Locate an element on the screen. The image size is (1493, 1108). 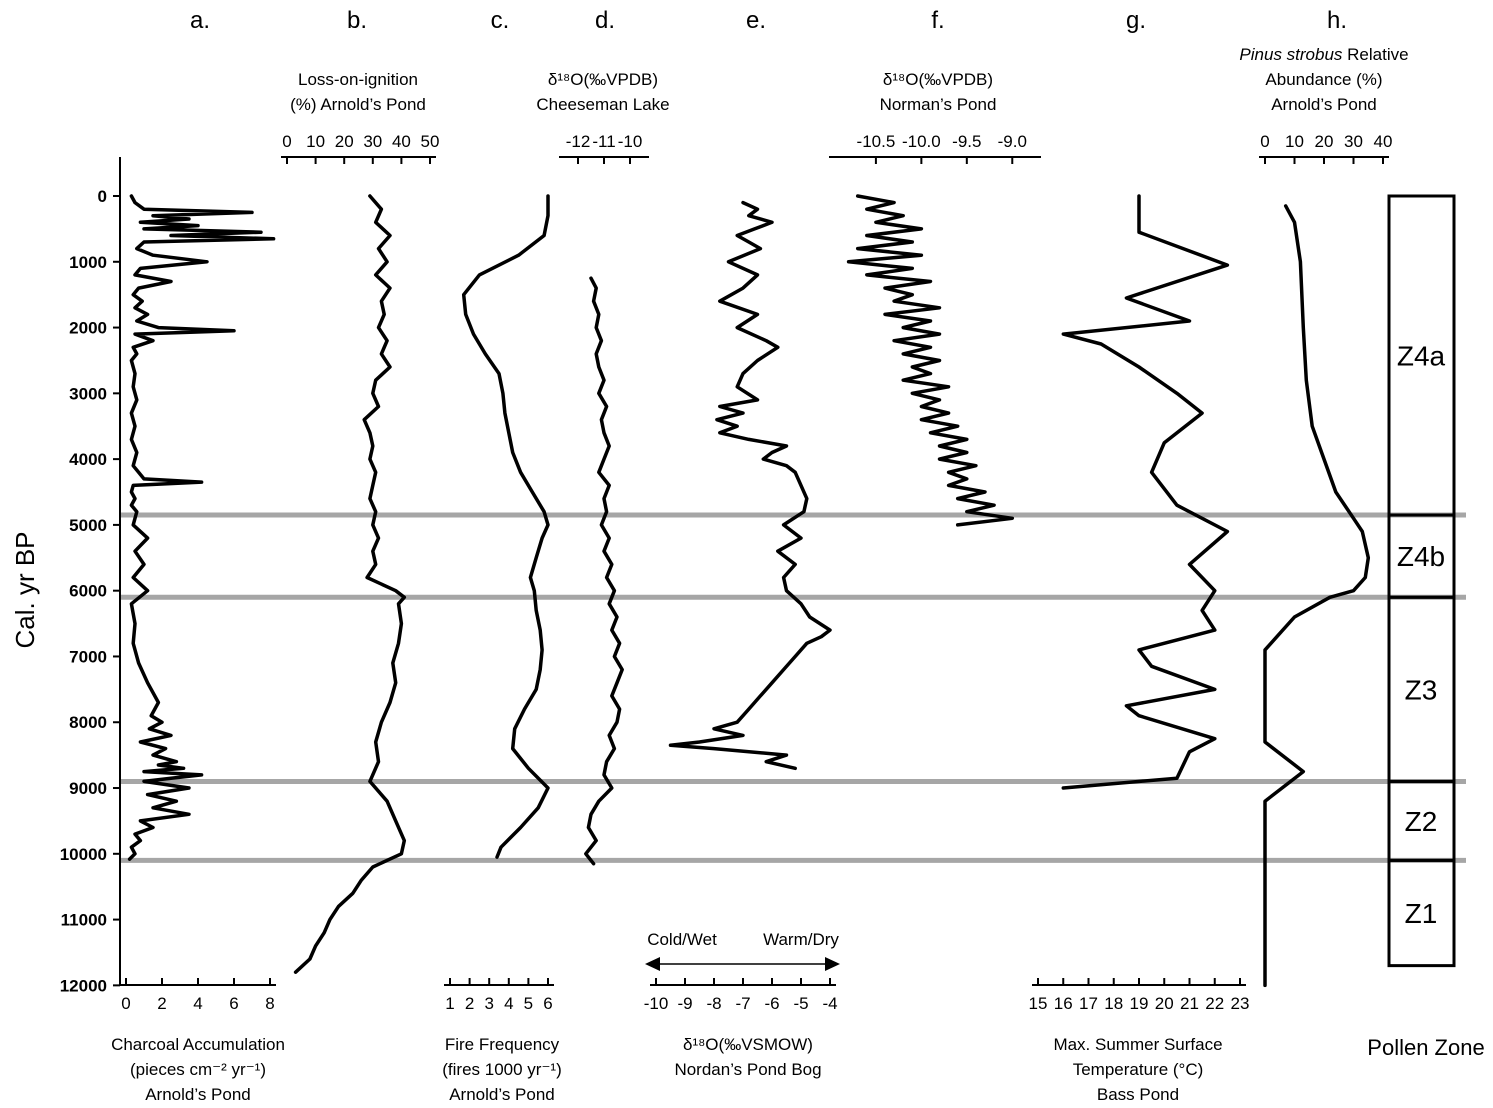
pollen-zone-title: Pollen Zone is located at coordinates (1425, 1047).